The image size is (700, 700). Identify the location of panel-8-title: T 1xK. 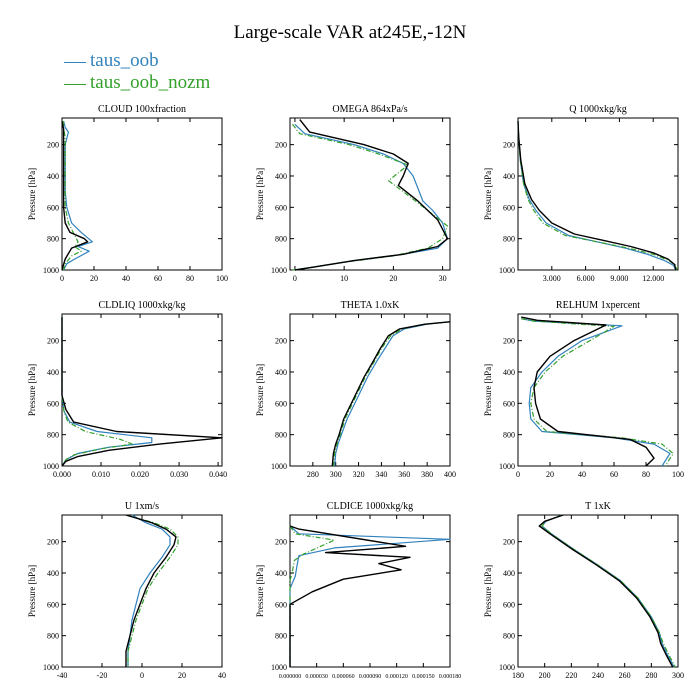
(598, 506).